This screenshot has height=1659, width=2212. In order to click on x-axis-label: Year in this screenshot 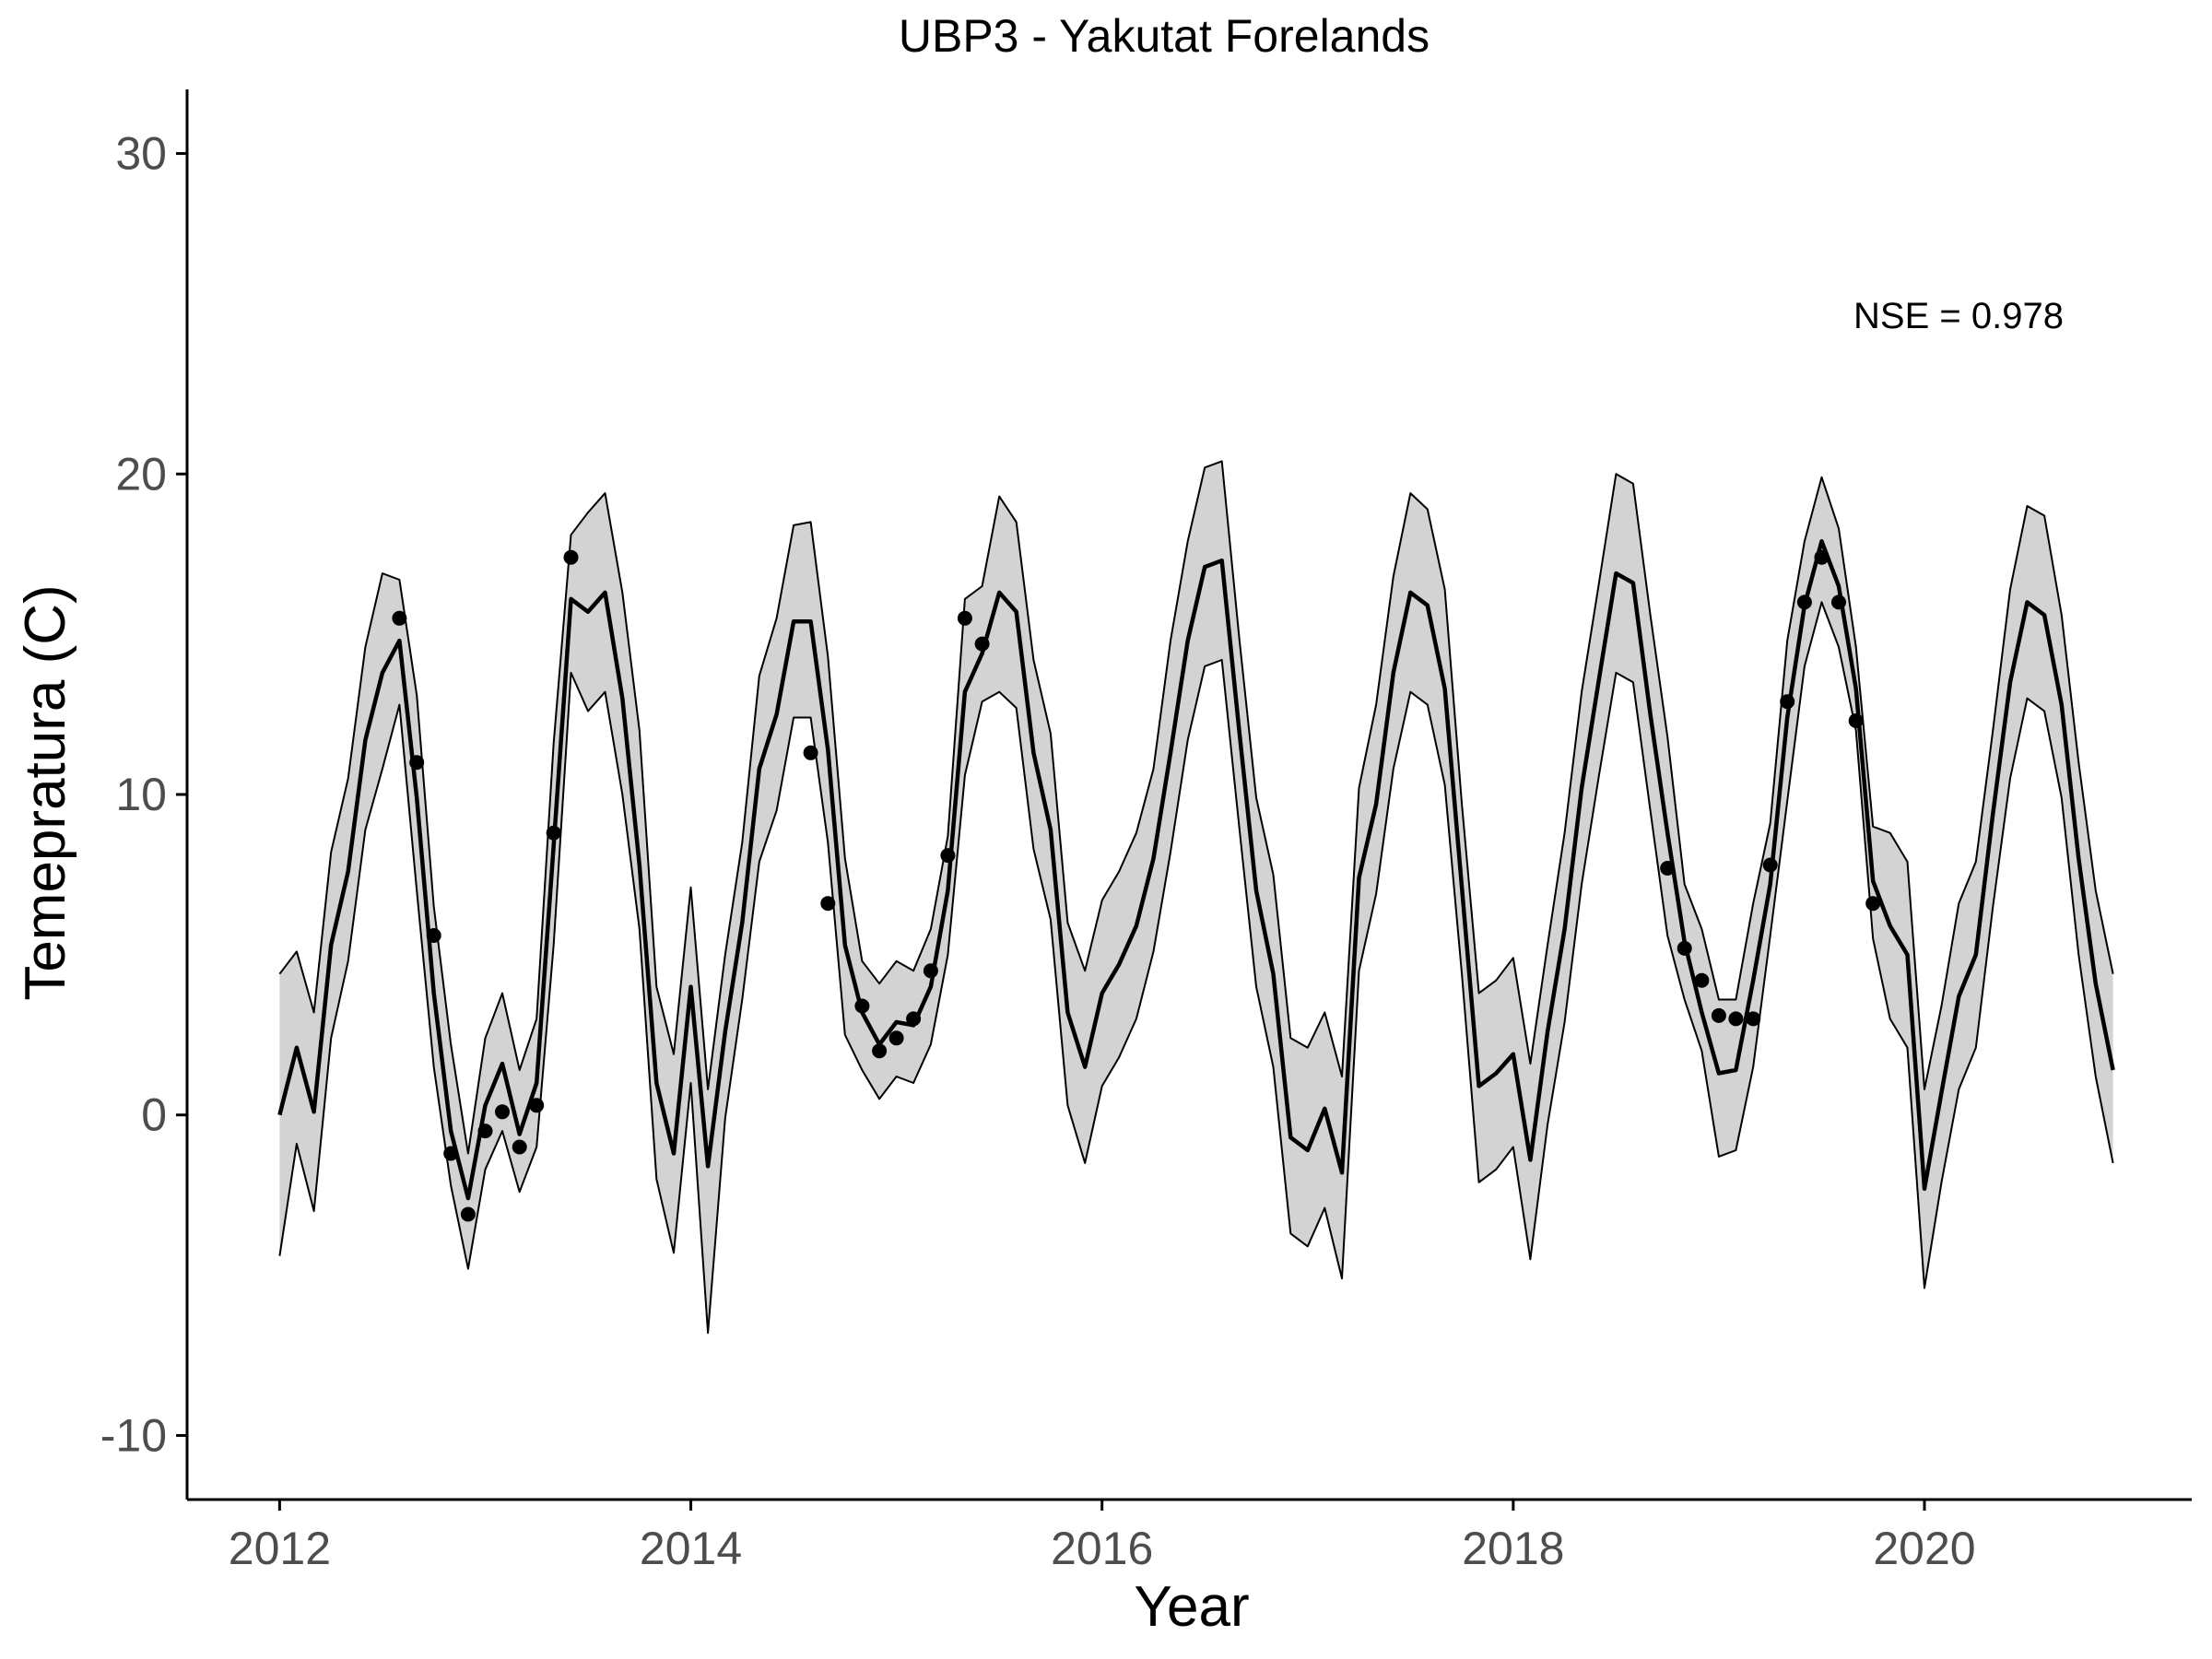, I will do `click(1191, 1607)`.